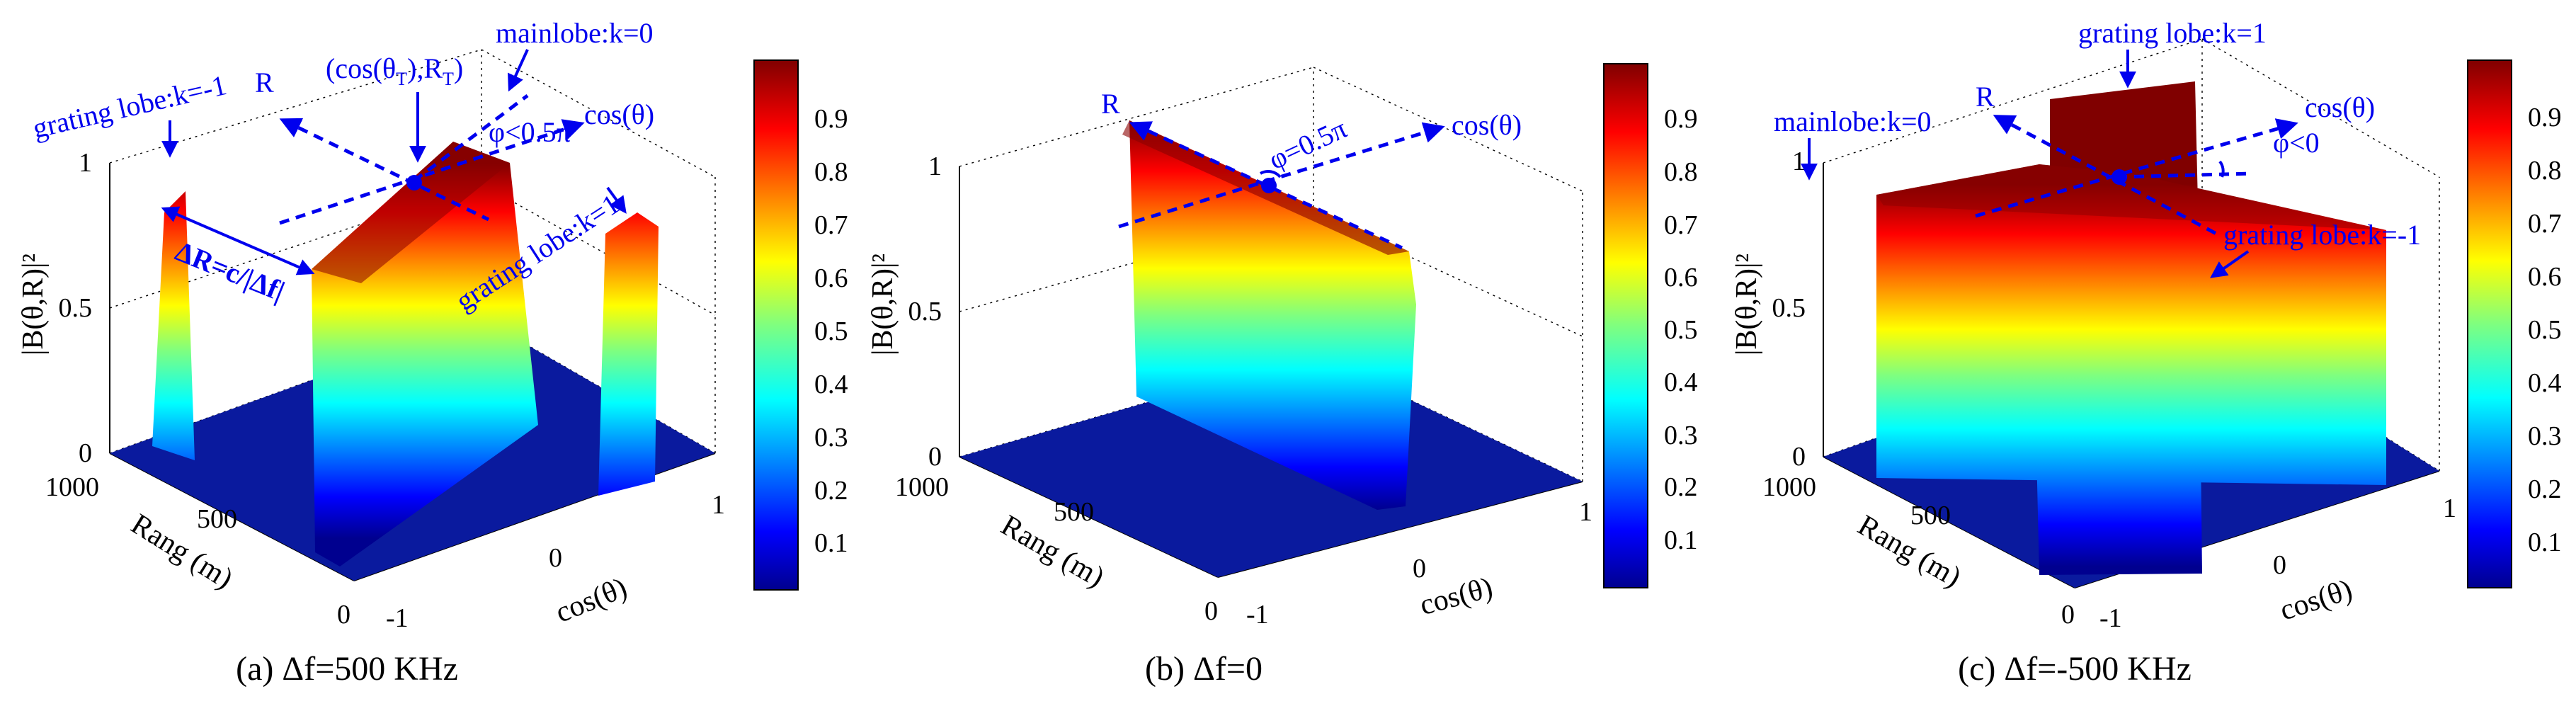 The height and width of the screenshot is (706, 2576). I want to click on panel-b-cb-tick-04: 0.4, so click(1681, 382).